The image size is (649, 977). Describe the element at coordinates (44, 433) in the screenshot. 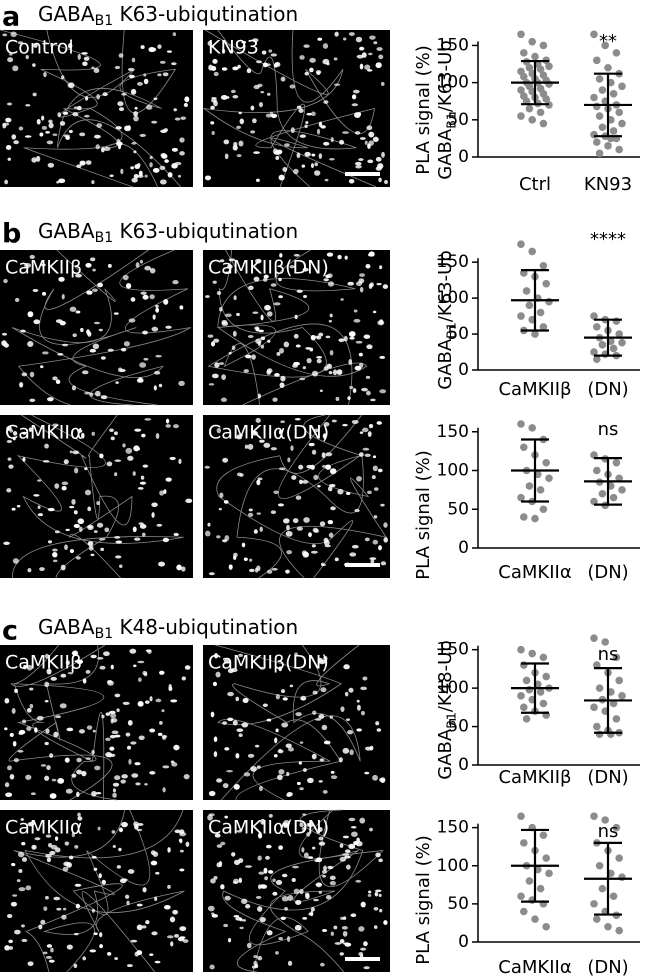

I see `image-label: CaMKIIα` at that location.